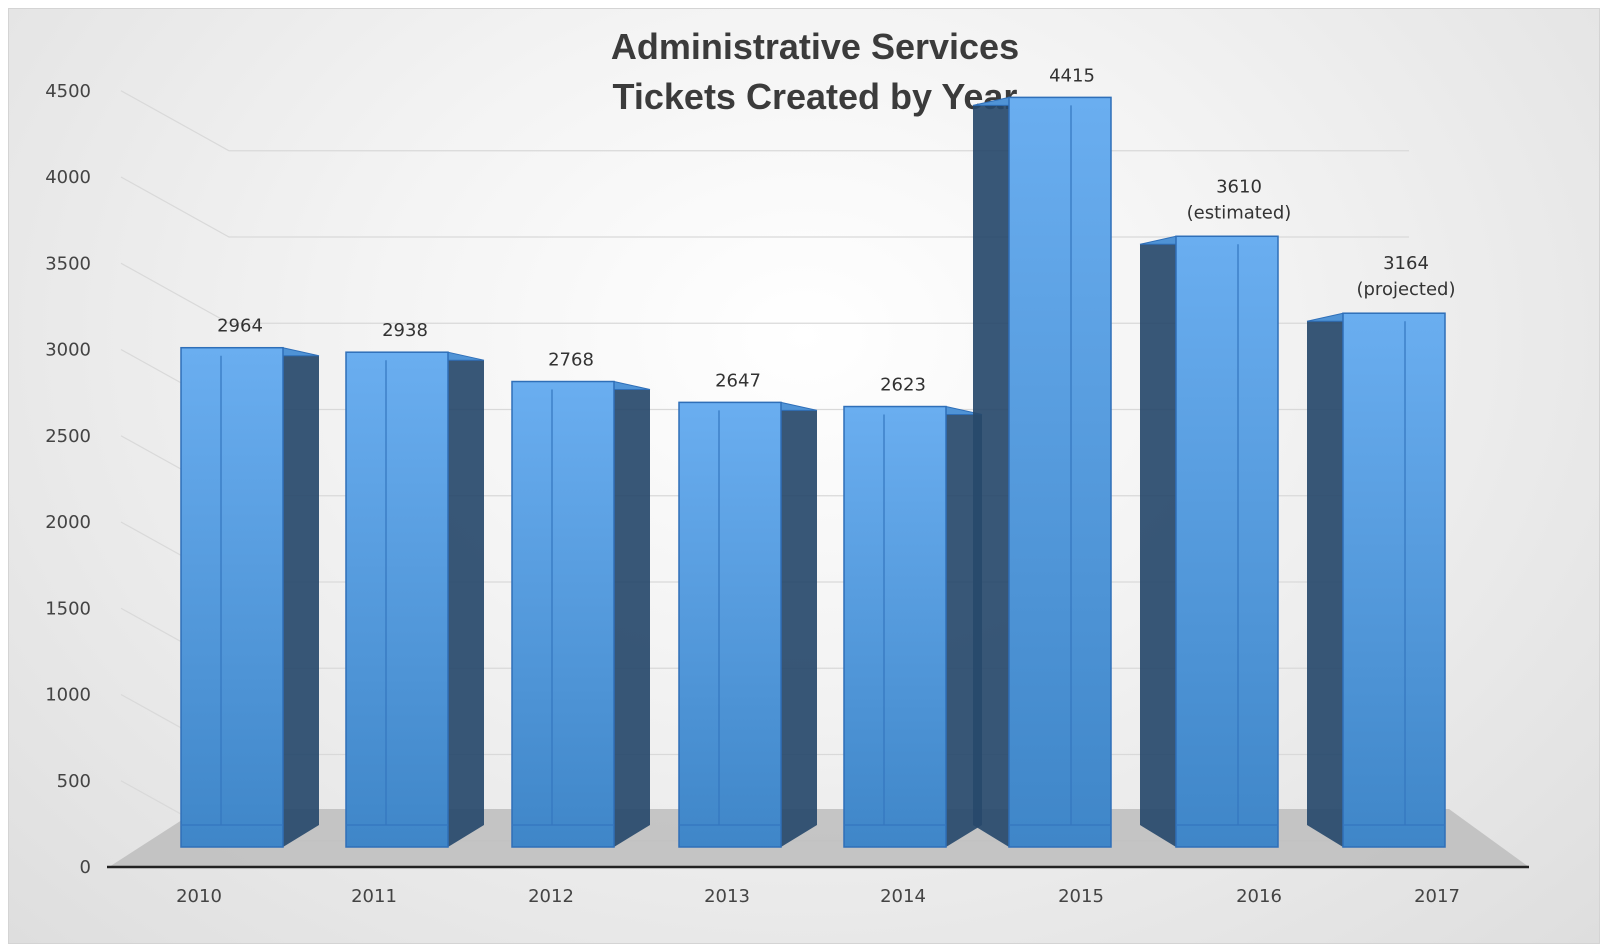  Describe the element at coordinates (68, 608) in the screenshot. I see `y-tick-label: 1500` at that location.